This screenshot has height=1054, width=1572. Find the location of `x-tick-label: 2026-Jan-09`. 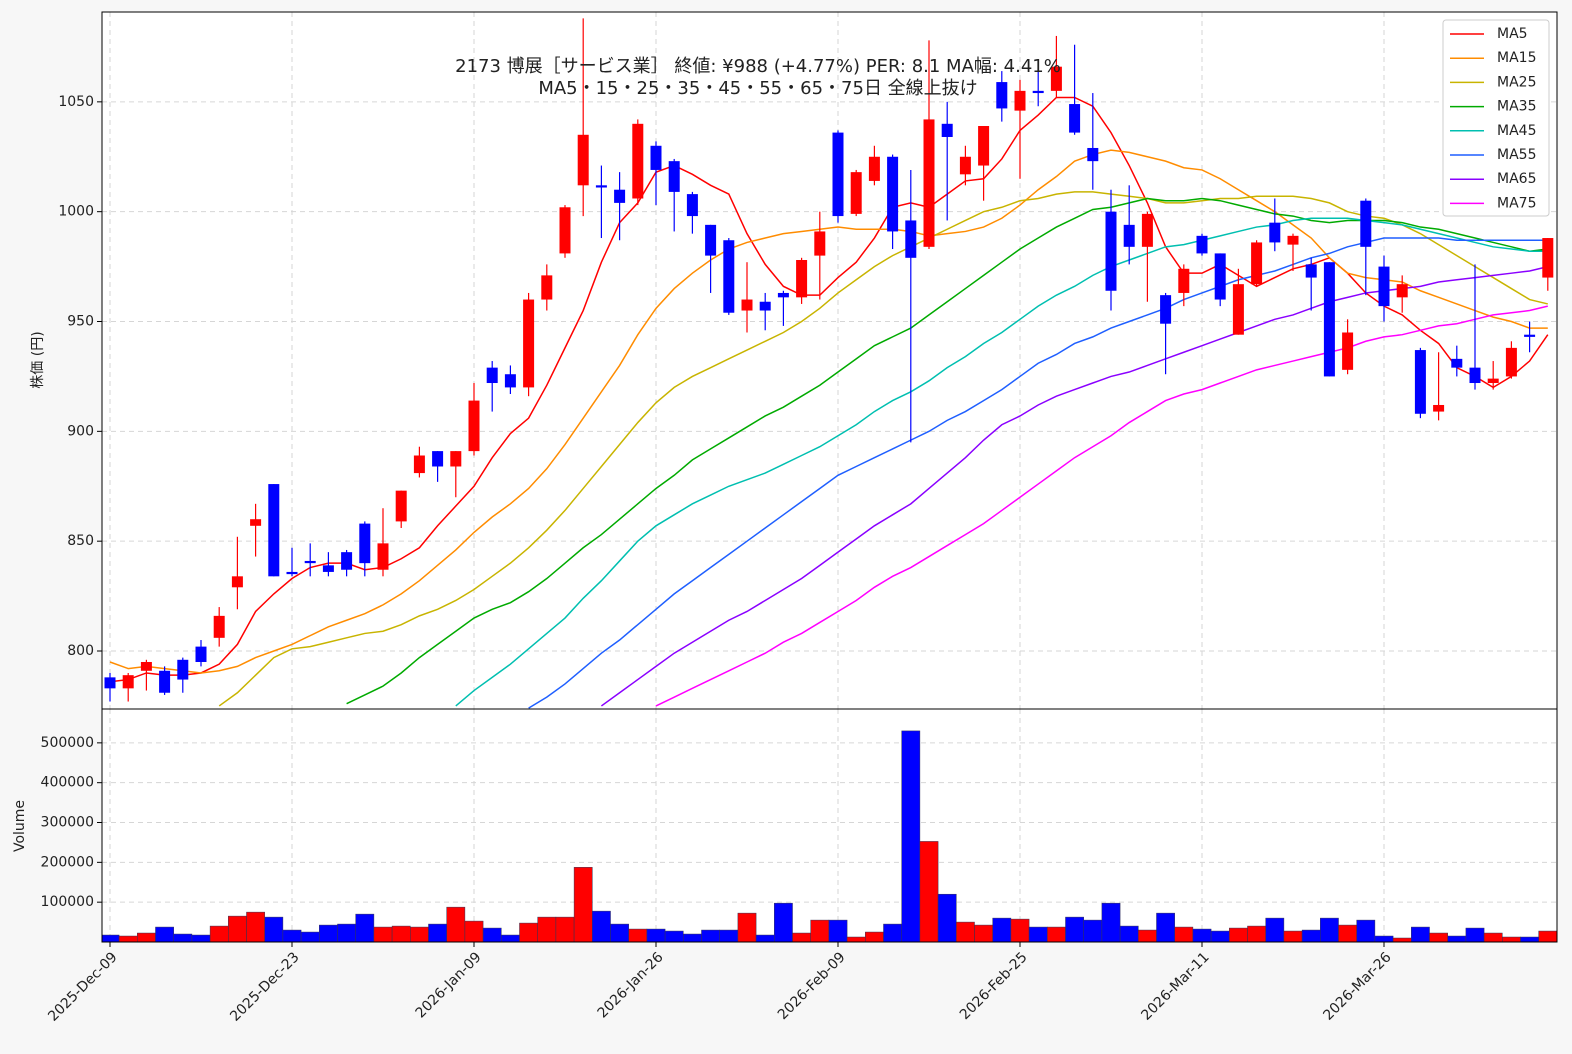

x-tick-label: 2026-Jan-09 is located at coordinates (449, 985).